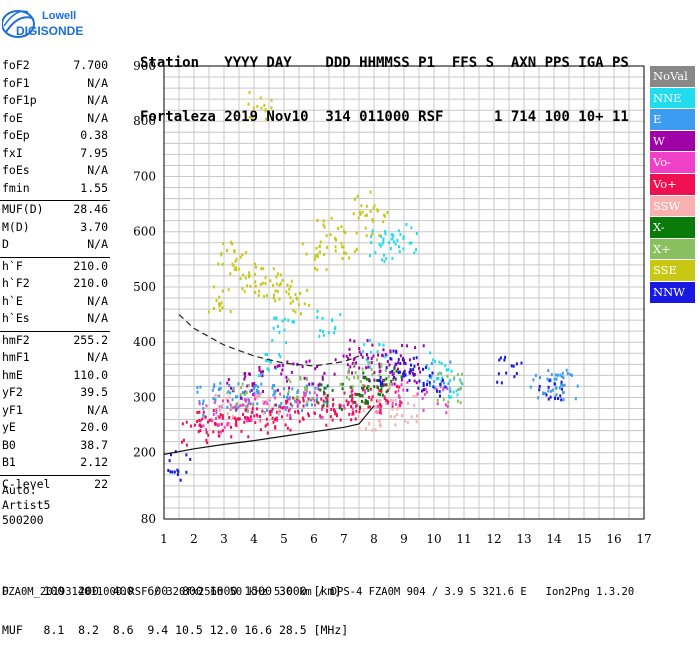 The height and width of the screenshot is (650, 700). I want to click on param-value: 38.7, so click(94, 444).